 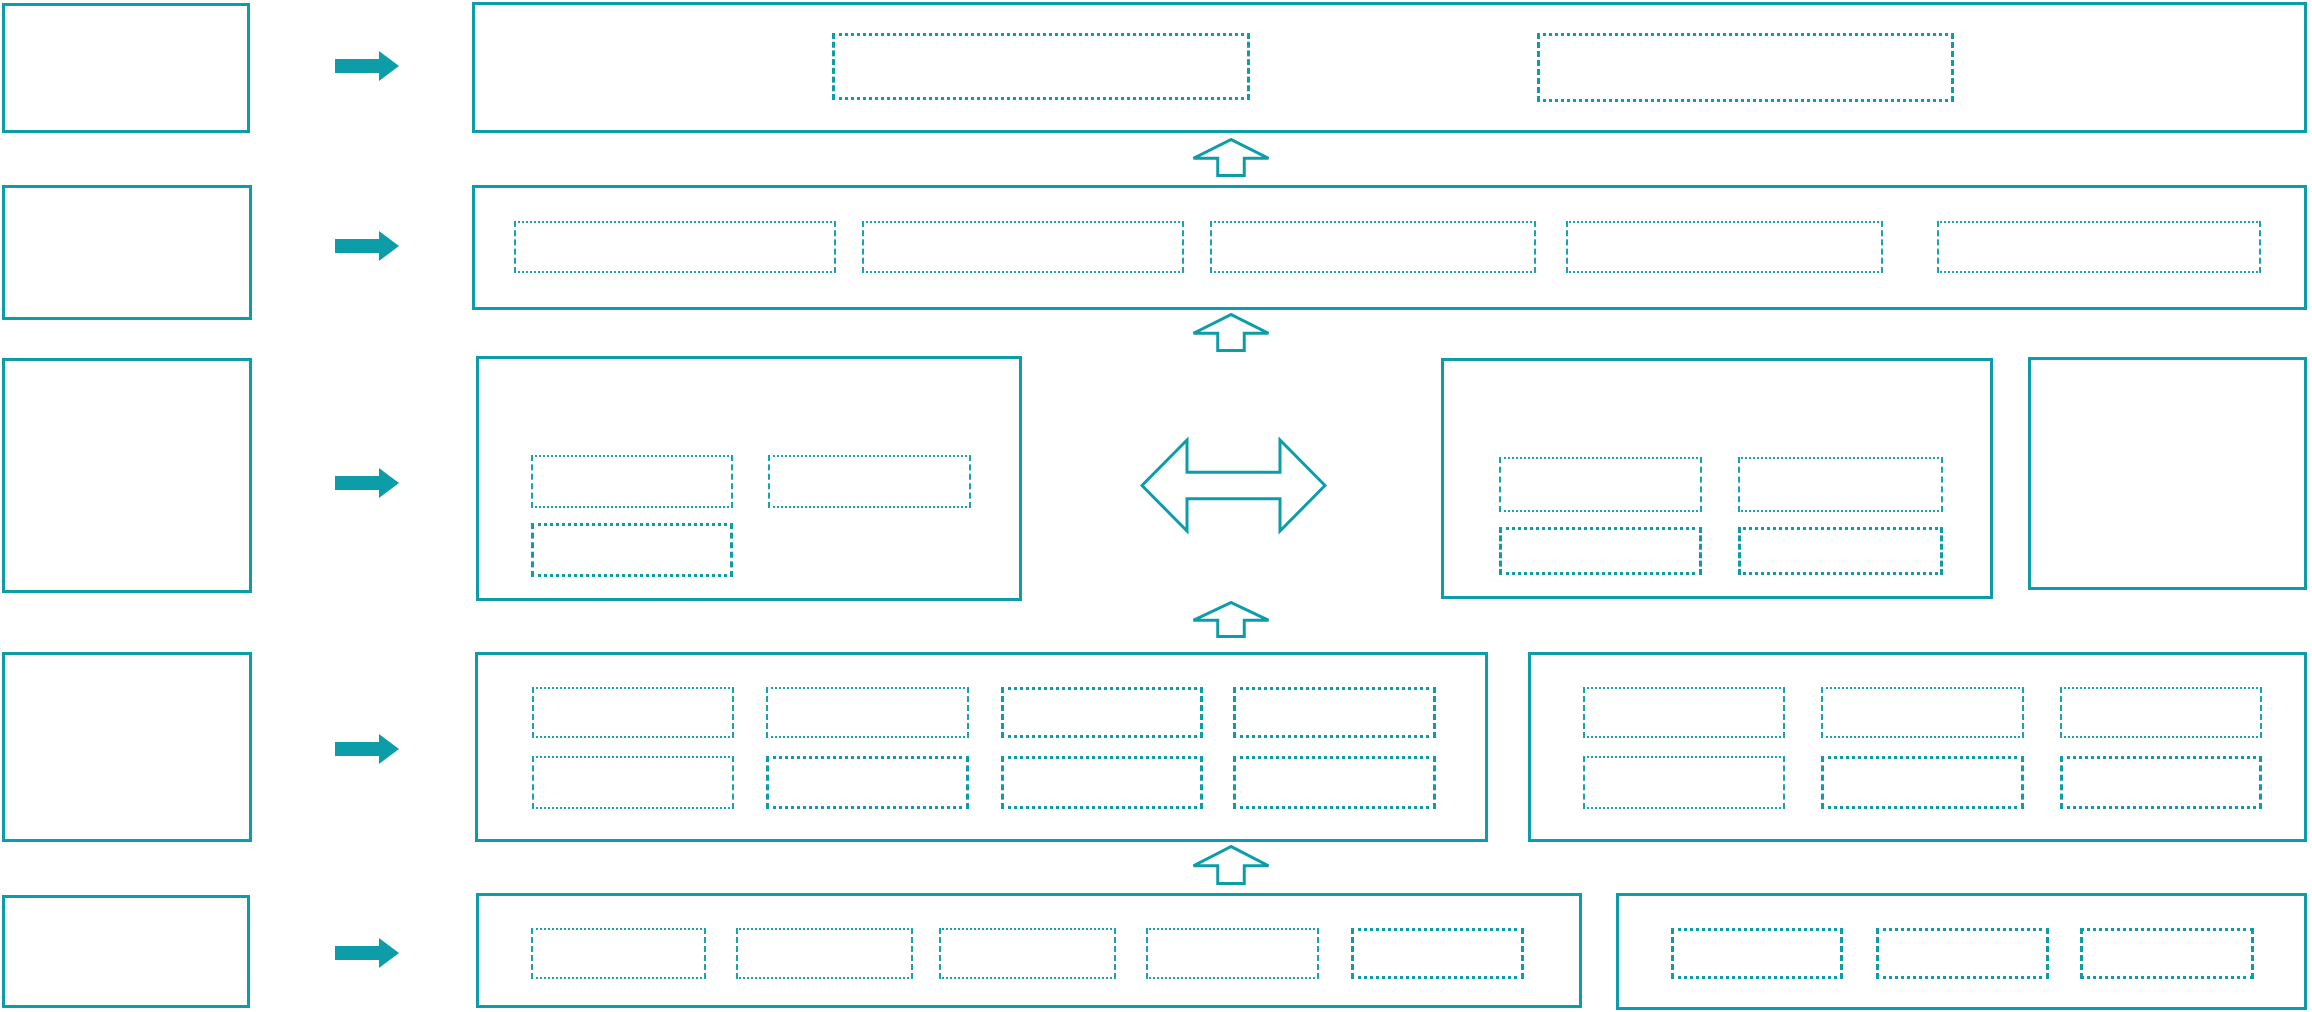 What do you see at coordinates (1917, 747) in the screenshot?
I see `layer4-right-panel` at bounding box center [1917, 747].